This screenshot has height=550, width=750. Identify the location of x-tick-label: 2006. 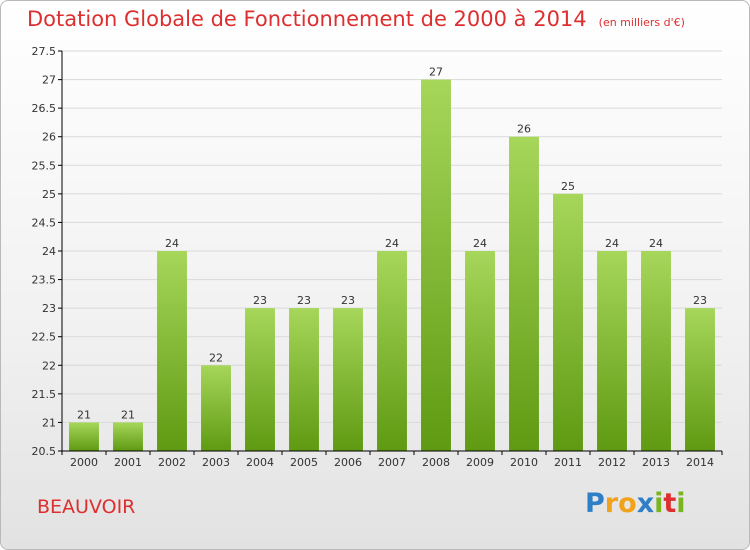
(348, 462).